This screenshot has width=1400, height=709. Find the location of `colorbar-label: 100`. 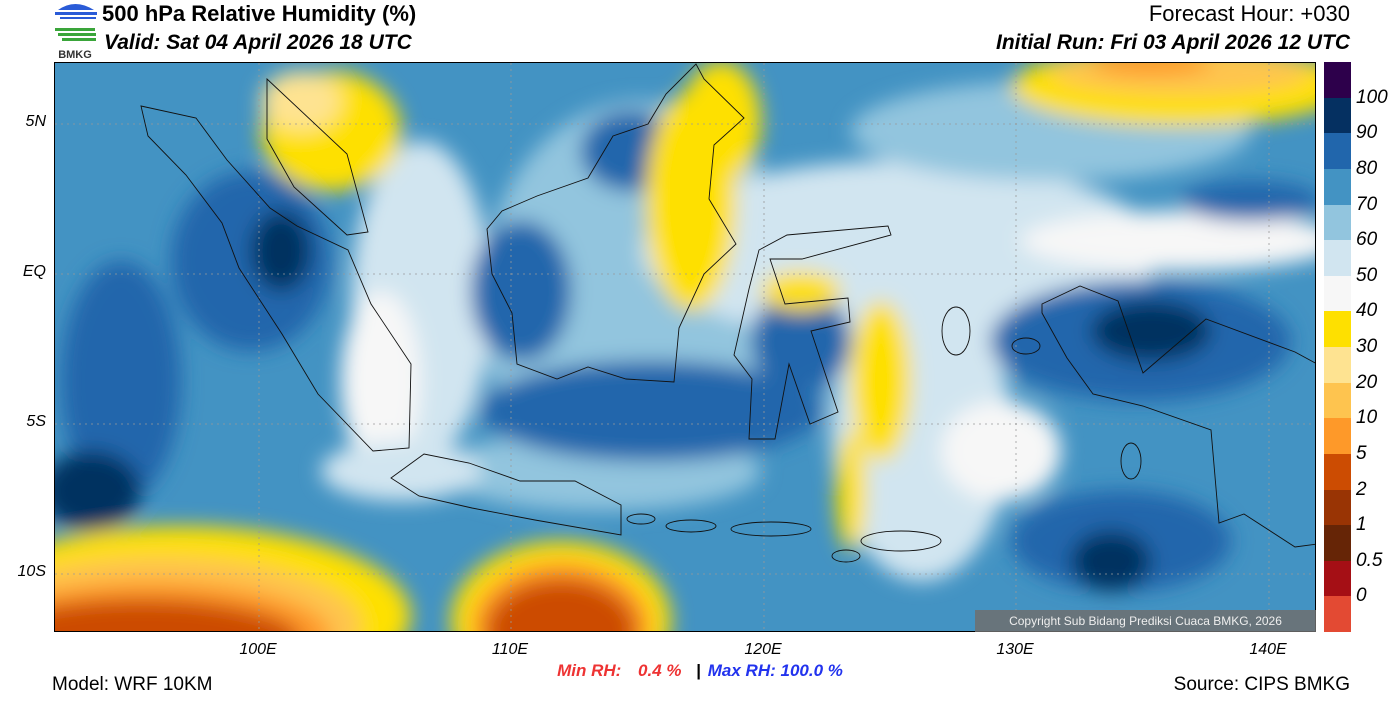

colorbar-label: 100 is located at coordinates (1372, 97).